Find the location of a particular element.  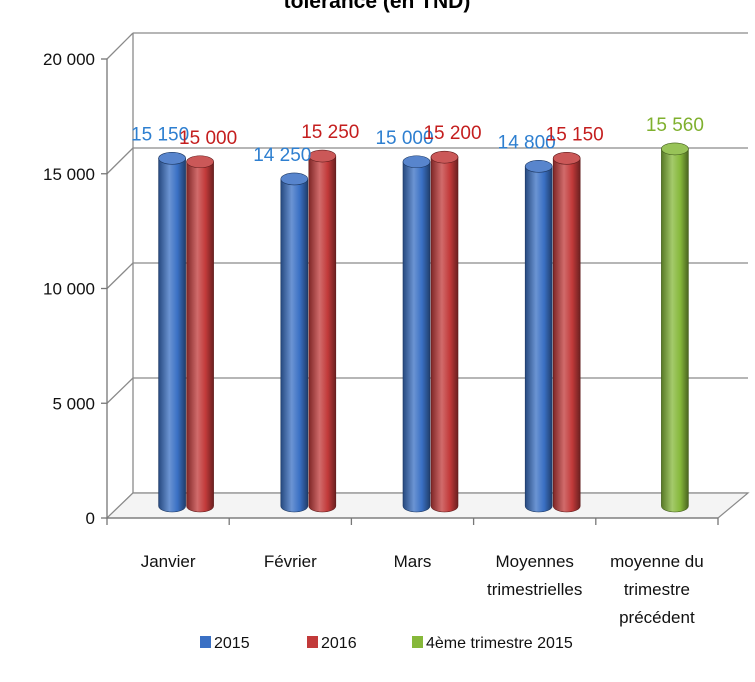

data-label: 15 250 is located at coordinates (330, 132).